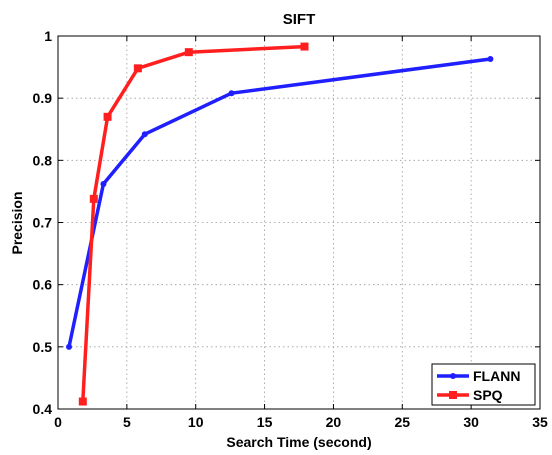 The width and height of the screenshot is (552, 455). I want to click on x-tick-label: 15, so click(265, 422).